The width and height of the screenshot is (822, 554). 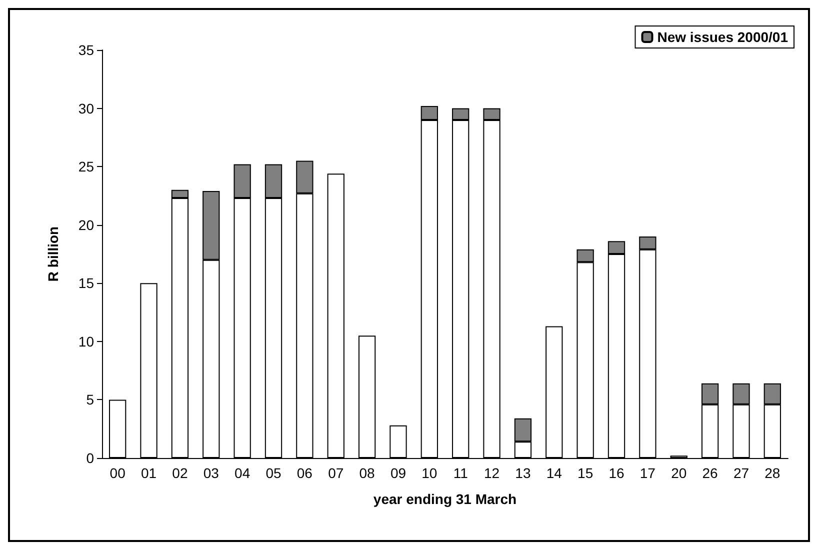 What do you see at coordinates (772, 473) in the screenshot?
I see `x-tick-label: 28` at bounding box center [772, 473].